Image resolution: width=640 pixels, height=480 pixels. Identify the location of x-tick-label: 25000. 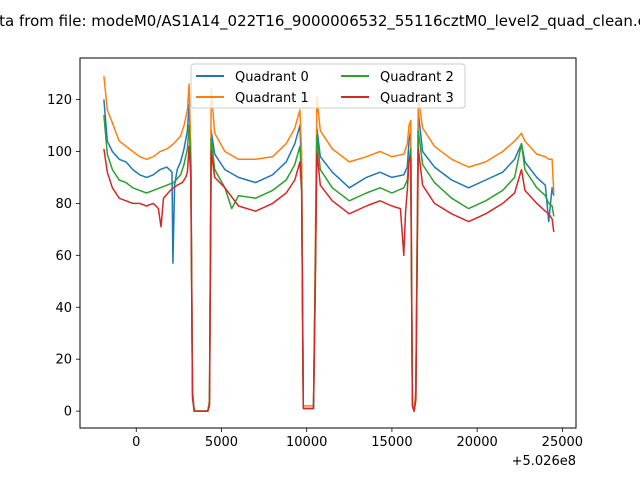
(562, 442).